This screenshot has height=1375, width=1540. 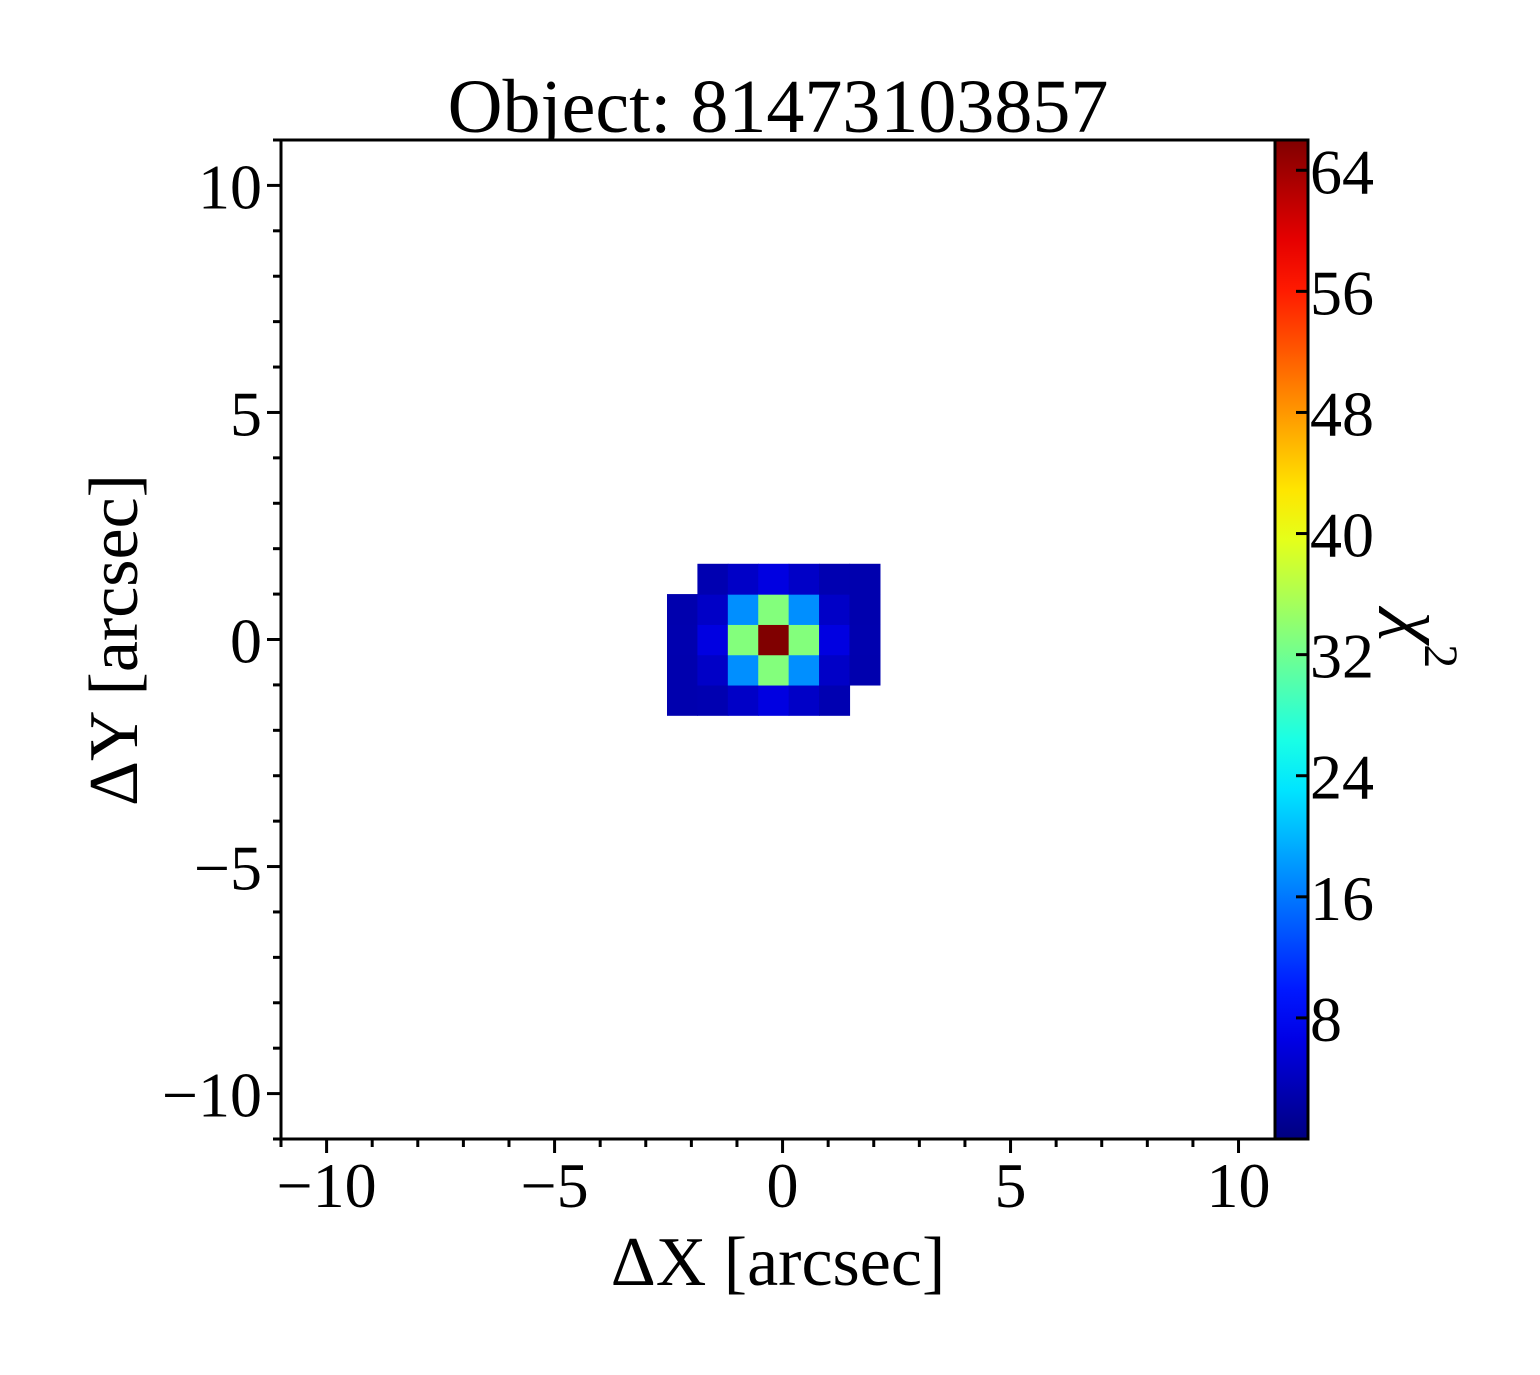 What do you see at coordinates (327, 1185) in the screenshot?
I see `x-tick-label: −10` at bounding box center [327, 1185].